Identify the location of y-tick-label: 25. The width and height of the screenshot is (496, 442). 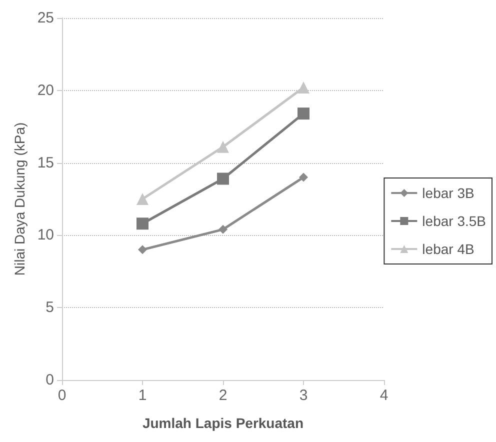
(45, 18).